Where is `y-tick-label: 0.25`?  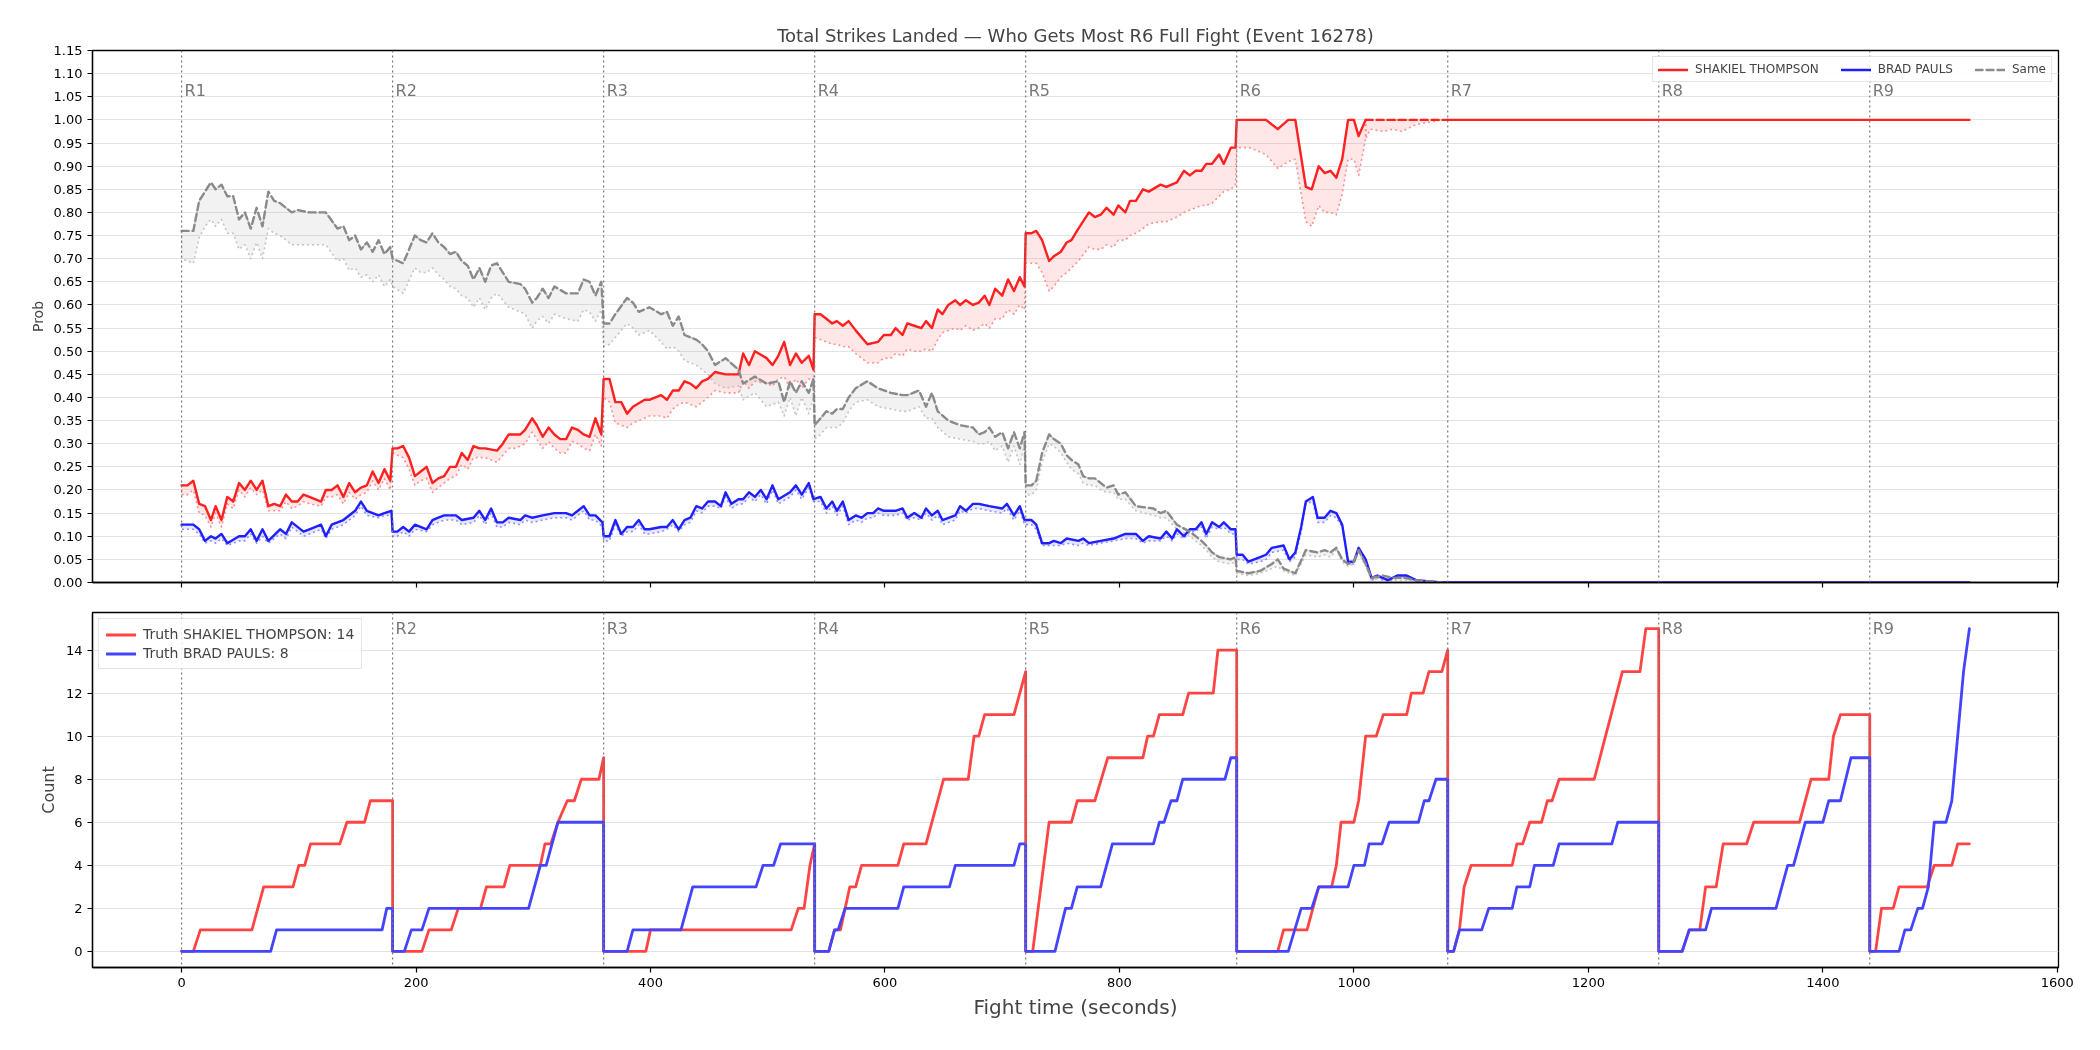 y-tick-label: 0.25 is located at coordinates (68, 467).